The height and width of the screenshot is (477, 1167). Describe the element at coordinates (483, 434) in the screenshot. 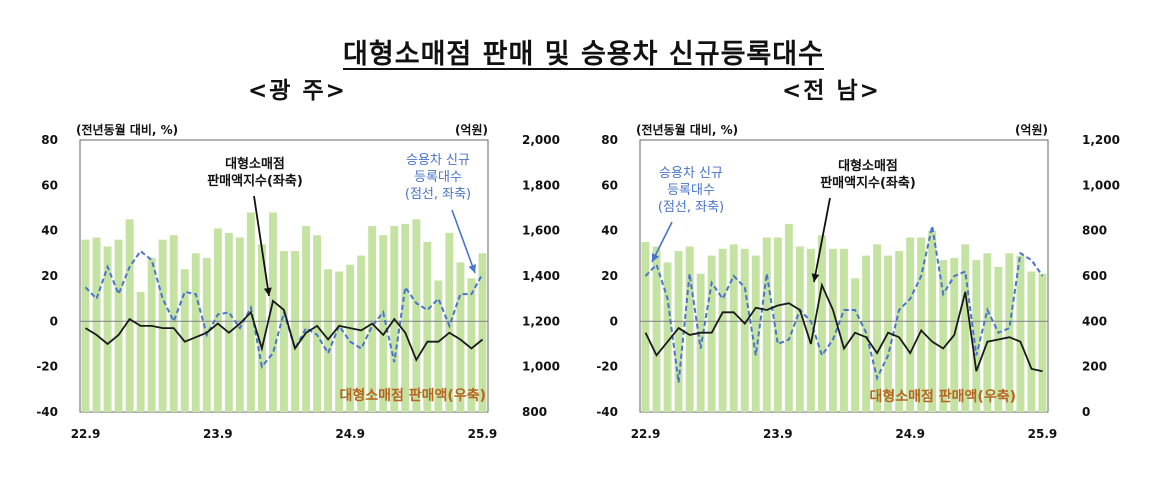

I see `x-tick-label: 25.9` at that location.